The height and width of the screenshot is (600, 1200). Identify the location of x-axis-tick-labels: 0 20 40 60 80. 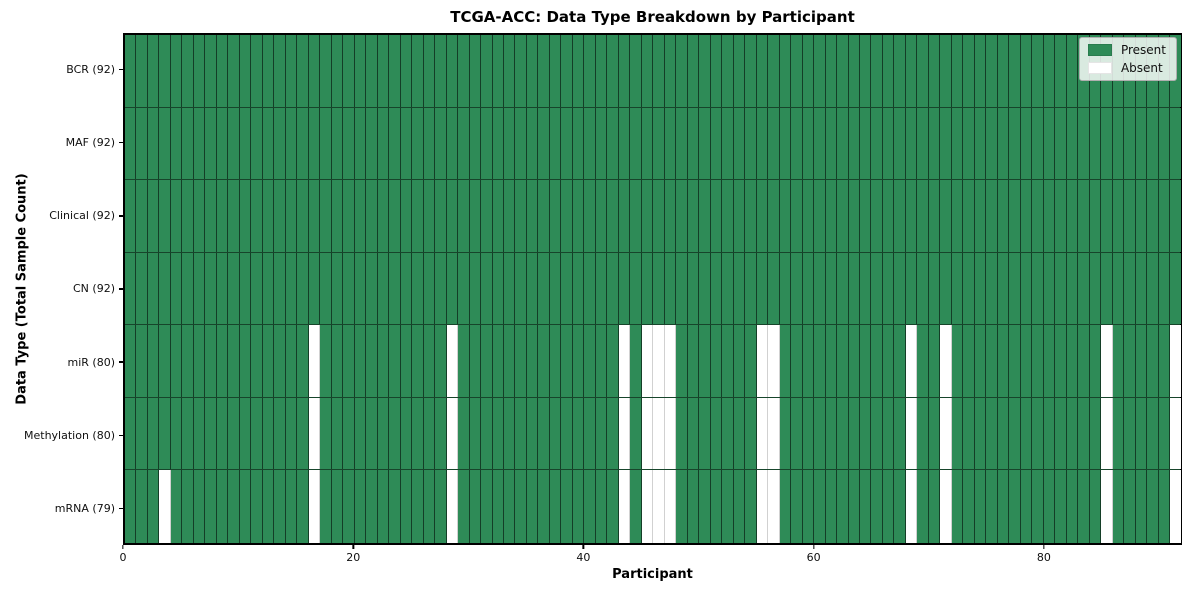
(651, 556).